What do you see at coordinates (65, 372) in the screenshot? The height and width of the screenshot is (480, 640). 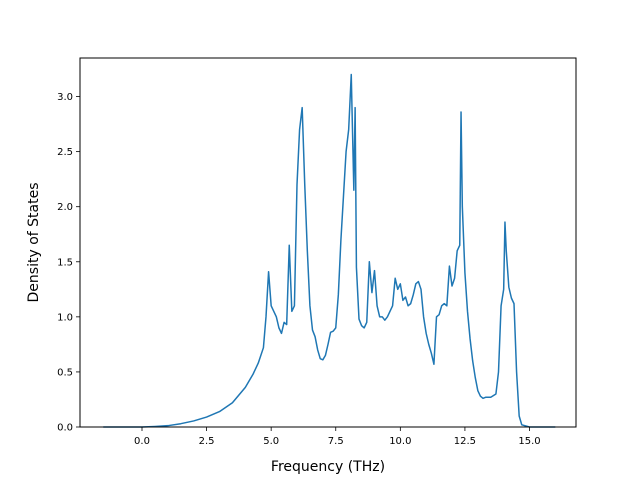 I see `y-tick-label: 0.5` at bounding box center [65, 372].